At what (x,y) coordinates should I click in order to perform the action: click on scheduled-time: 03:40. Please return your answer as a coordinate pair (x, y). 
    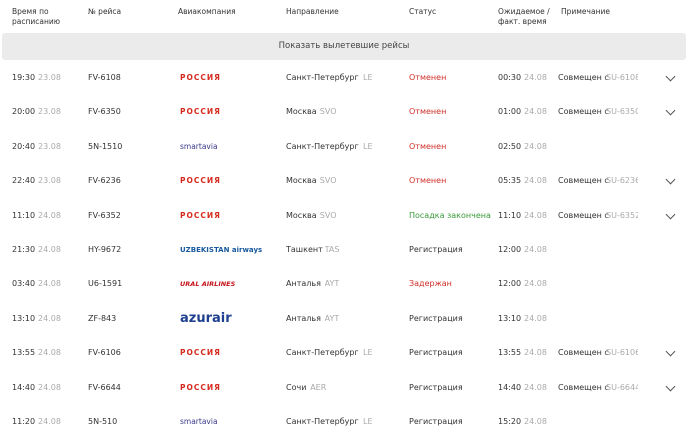
    Looking at the image, I should click on (24, 284).